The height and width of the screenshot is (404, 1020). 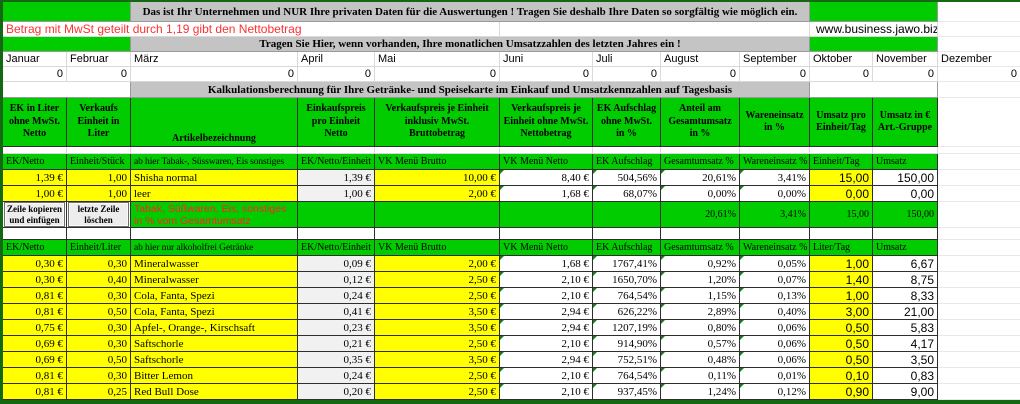 I want to click on col-artikel: Apfel-, Orange-, Kirschsaft, so click(x=214, y=328).